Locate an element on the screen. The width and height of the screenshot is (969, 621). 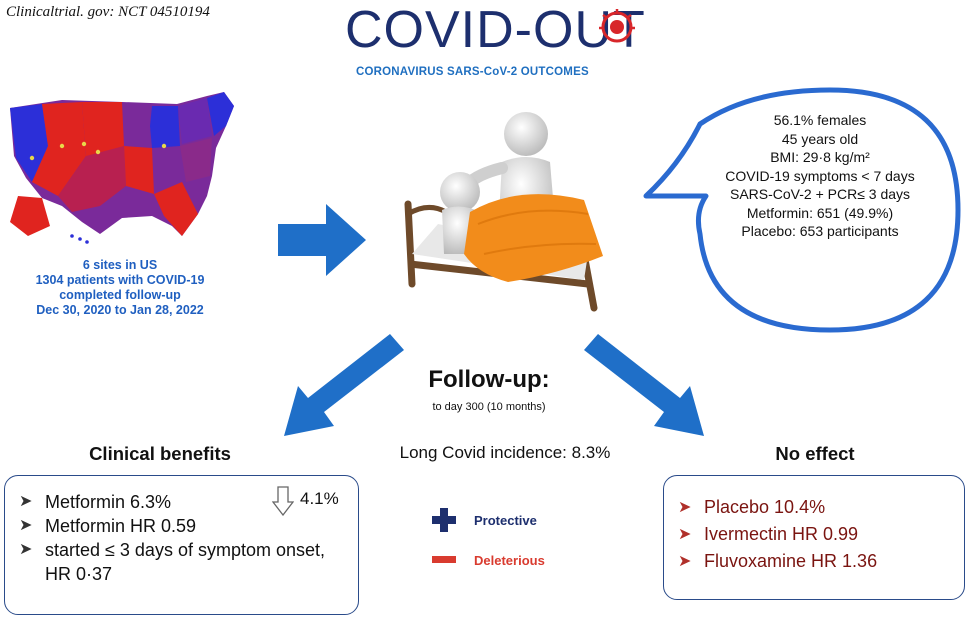
no-effect-text: Ivermectin HR 0.99 is located at coordinates (781, 534).